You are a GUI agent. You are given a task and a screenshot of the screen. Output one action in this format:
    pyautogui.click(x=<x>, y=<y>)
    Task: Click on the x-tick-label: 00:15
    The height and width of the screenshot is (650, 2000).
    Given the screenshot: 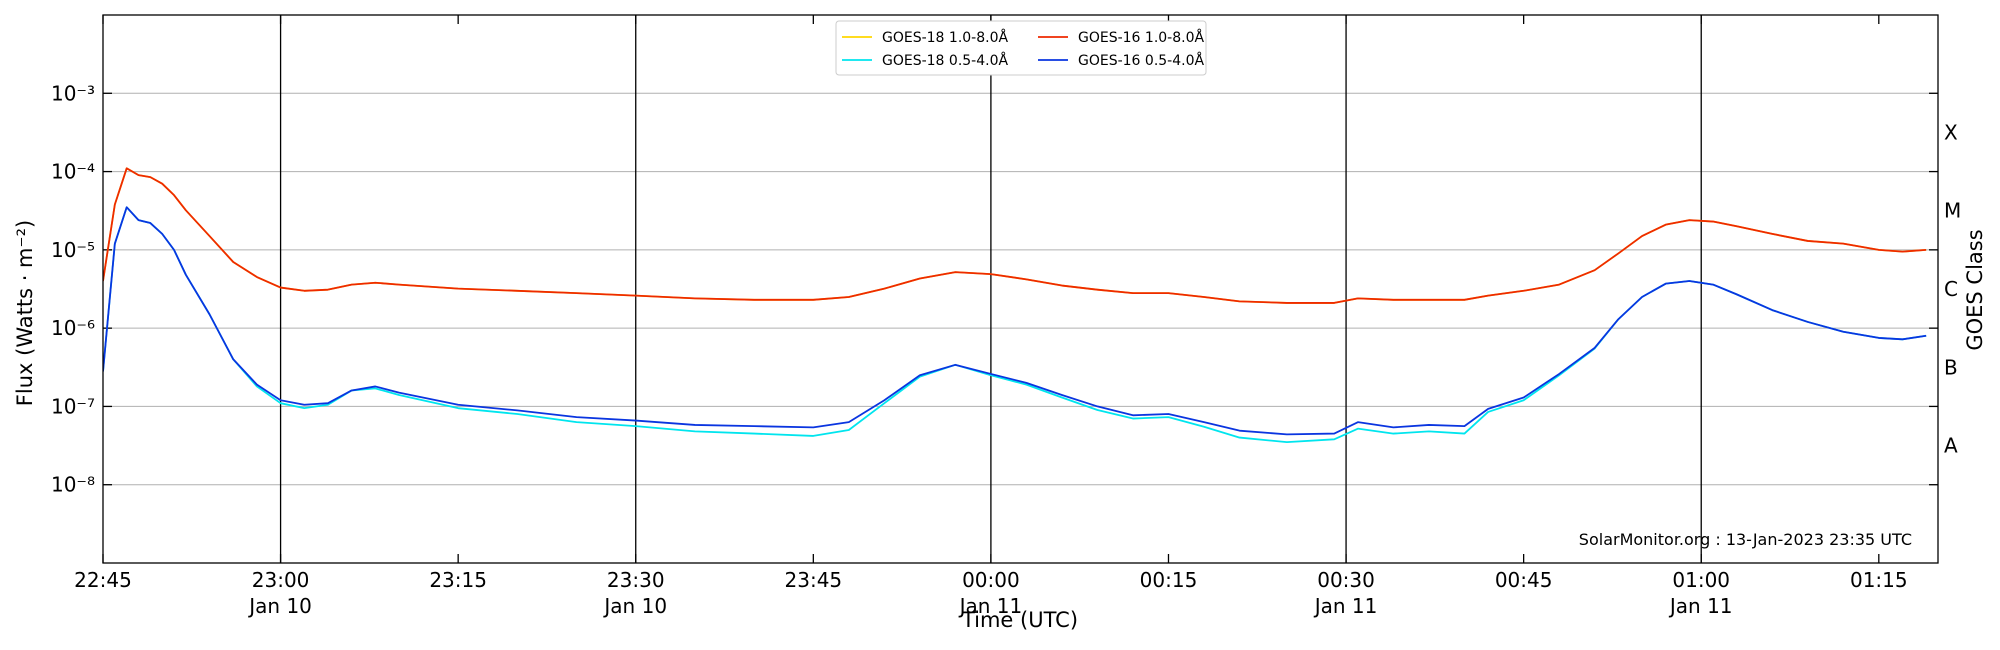 What is the action you would take?
    pyautogui.click(x=1169, y=580)
    